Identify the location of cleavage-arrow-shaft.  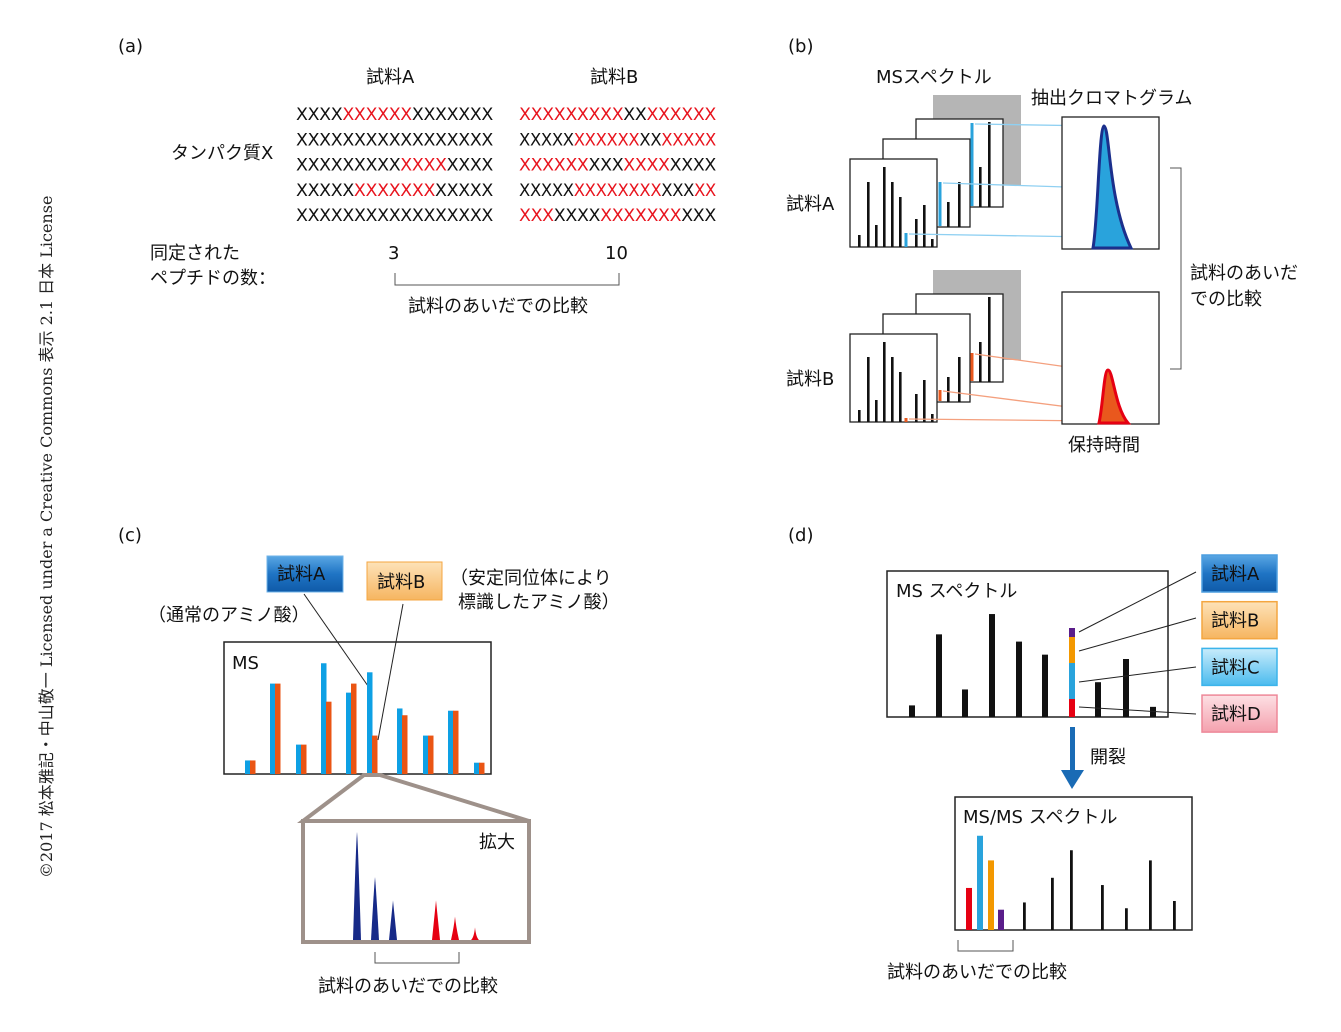
(1072, 750).